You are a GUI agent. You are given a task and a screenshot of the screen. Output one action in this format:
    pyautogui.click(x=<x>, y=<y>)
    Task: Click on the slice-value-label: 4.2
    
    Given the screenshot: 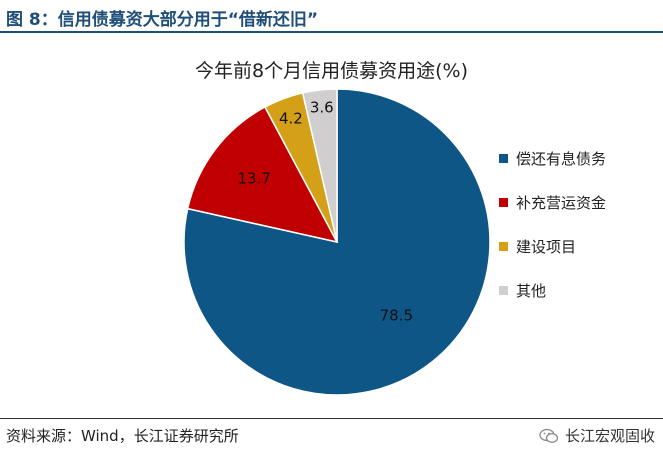 What is the action you would take?
    pyautogui.click(x=291, y=118)
    